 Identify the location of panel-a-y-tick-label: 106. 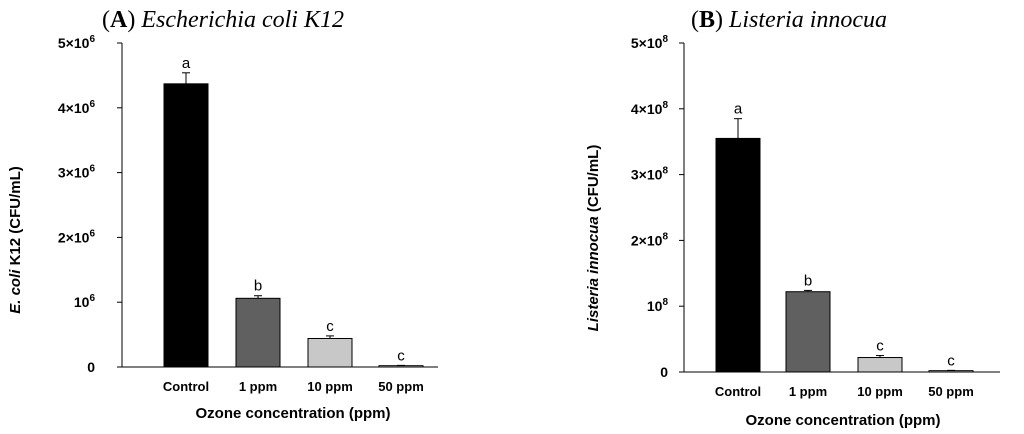
(85, 301).